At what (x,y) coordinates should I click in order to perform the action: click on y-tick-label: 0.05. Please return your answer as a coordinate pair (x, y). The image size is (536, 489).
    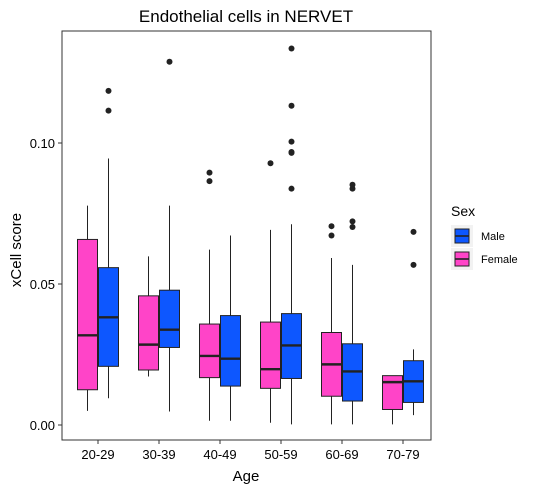
    Looking at the image, I should click on (42, 284).